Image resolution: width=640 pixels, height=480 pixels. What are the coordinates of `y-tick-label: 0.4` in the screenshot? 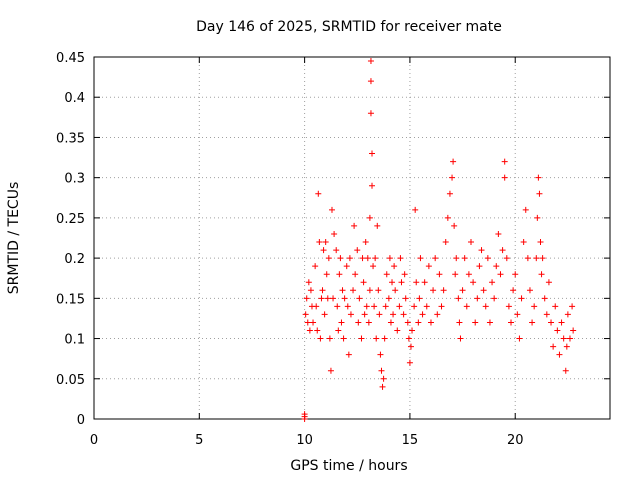 It's located at (74, 98).